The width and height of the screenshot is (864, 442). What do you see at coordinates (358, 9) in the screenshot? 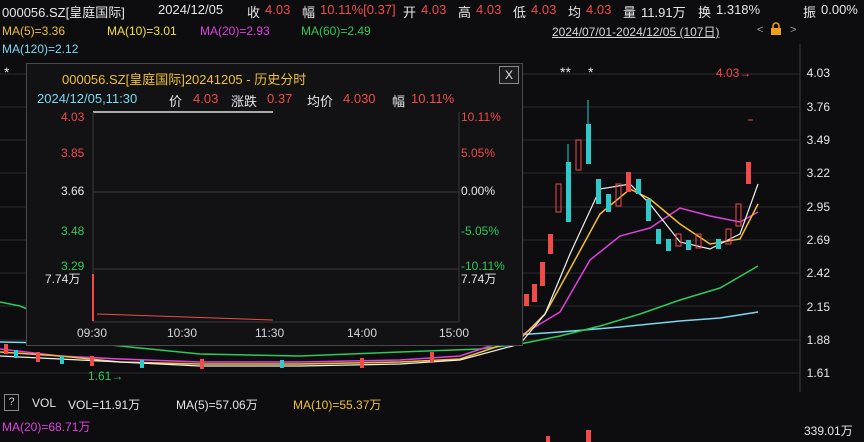
I see `change-value: 10.11%[0.37]` at bounding box center [358, 9].